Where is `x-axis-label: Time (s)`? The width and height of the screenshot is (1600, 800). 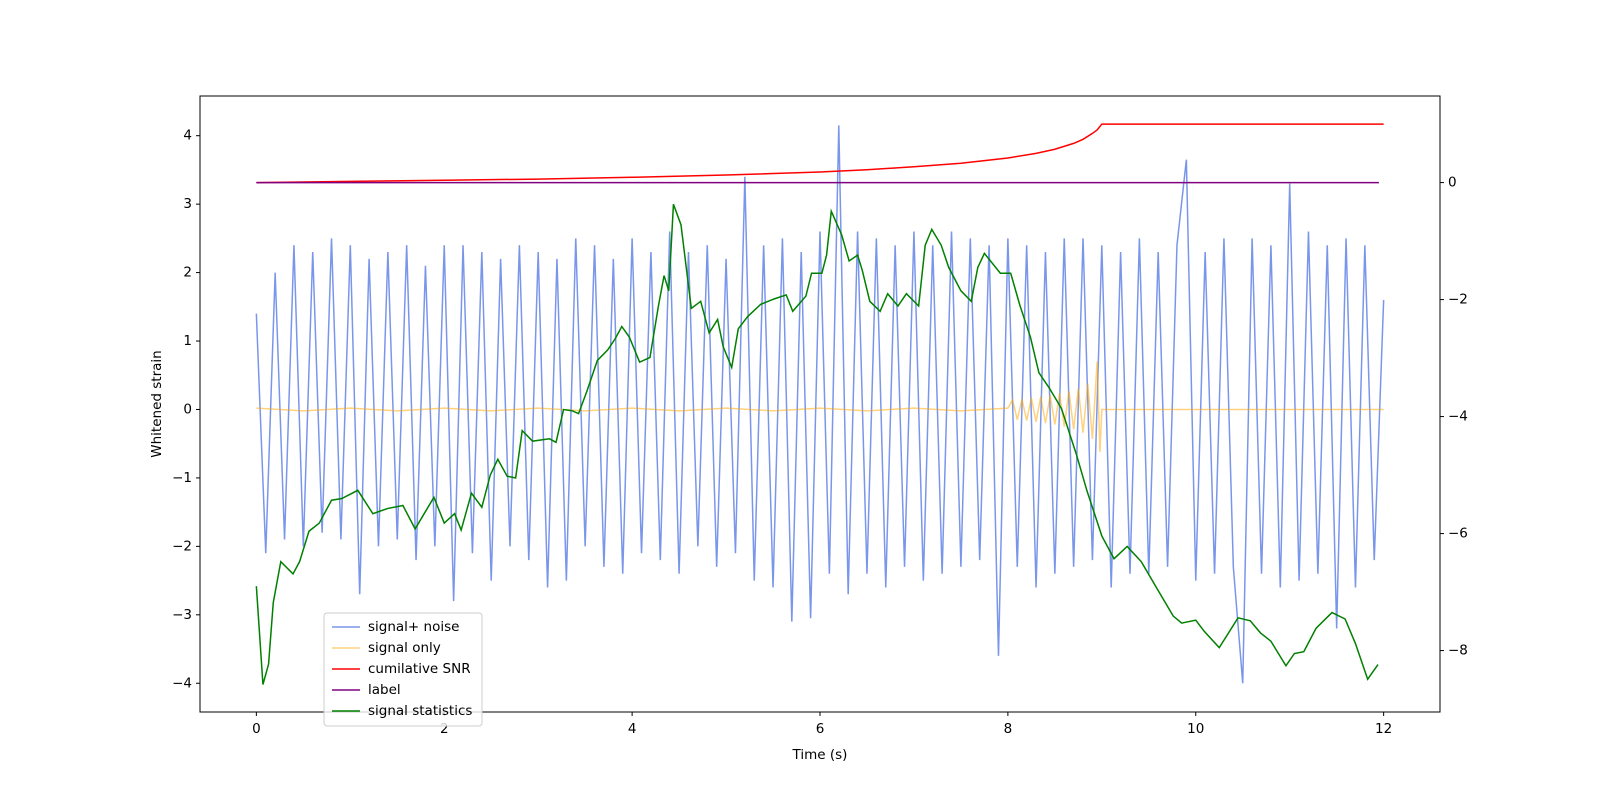 x-axis-label: Time (s) is located at coordinates (820, 755).